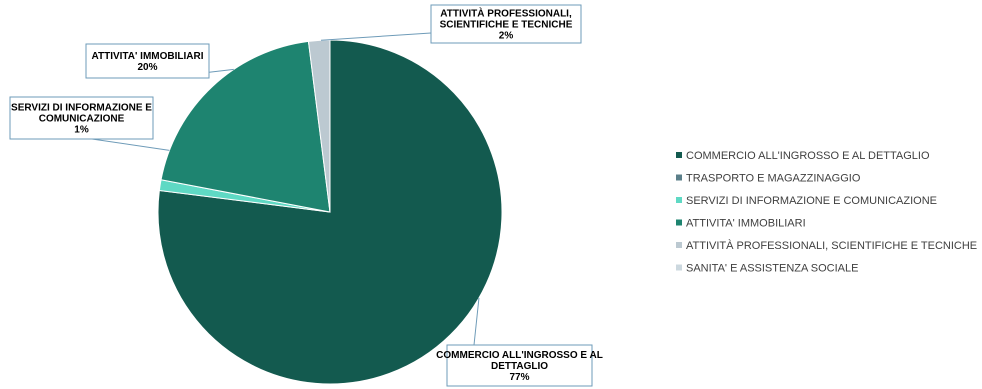 Image resolution: width=982 pixels, height=389 pixels. What do you see at coordinates (679, 177) in the screenshot?
I see `legend-swatch-trasporto-e-magazzinaggio` at bounding box center [679, 177].